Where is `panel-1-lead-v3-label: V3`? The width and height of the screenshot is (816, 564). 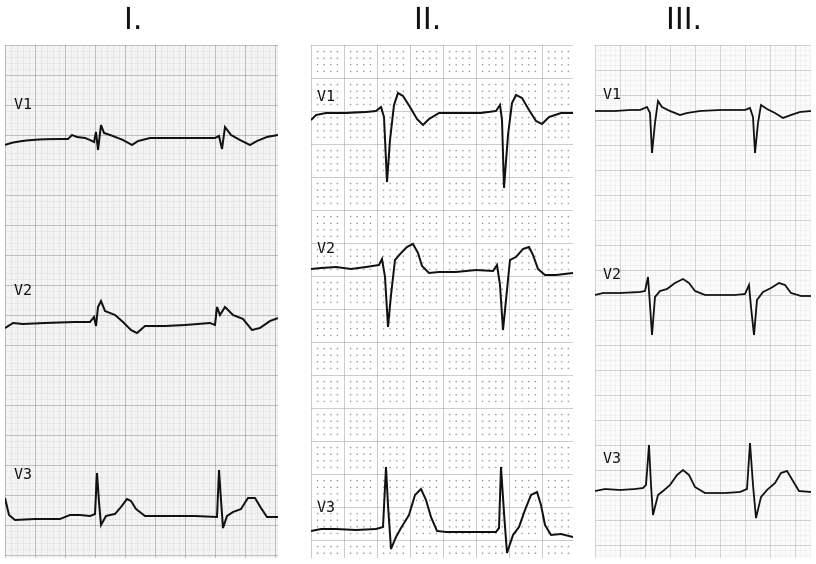 panel-1-lead-v3-label: V3 is located at coordinates (23, 474).